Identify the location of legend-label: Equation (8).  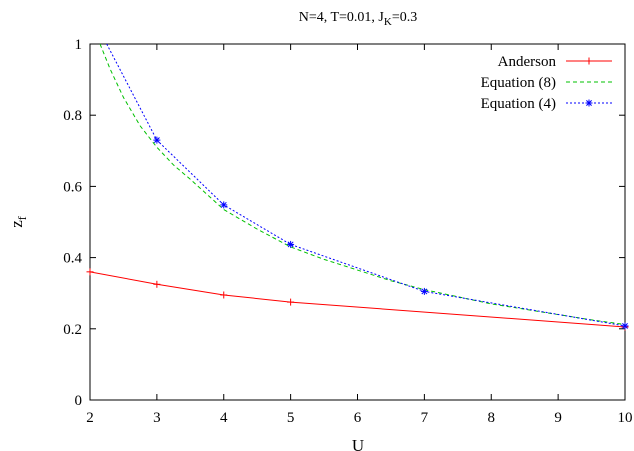
(518, 83).